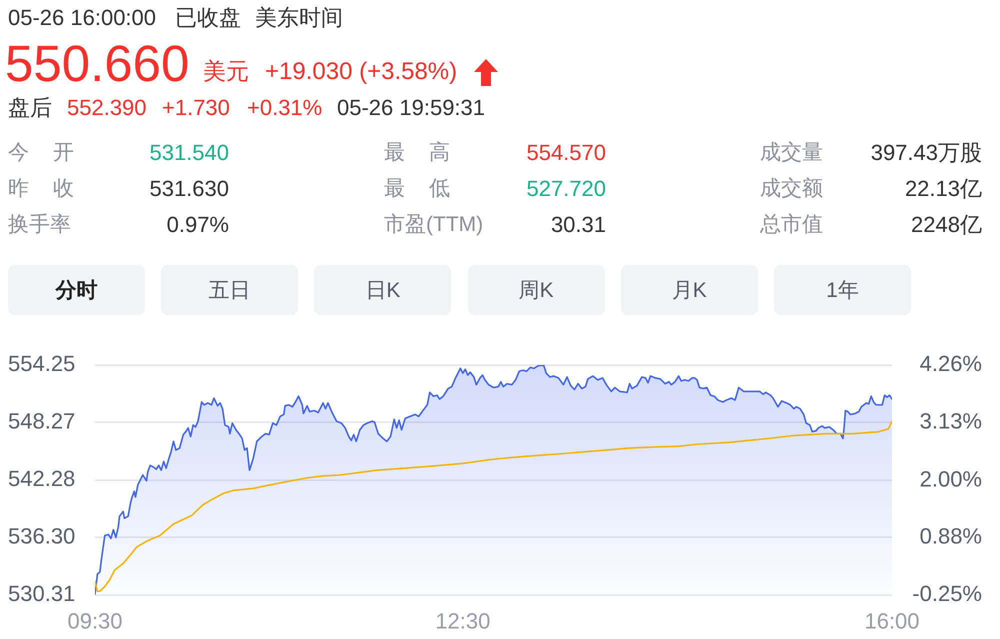 The image size is (1000, 639). Describe the element at coordinates (791, 189) in the screenshot. I see `text: 成交额` at that location.